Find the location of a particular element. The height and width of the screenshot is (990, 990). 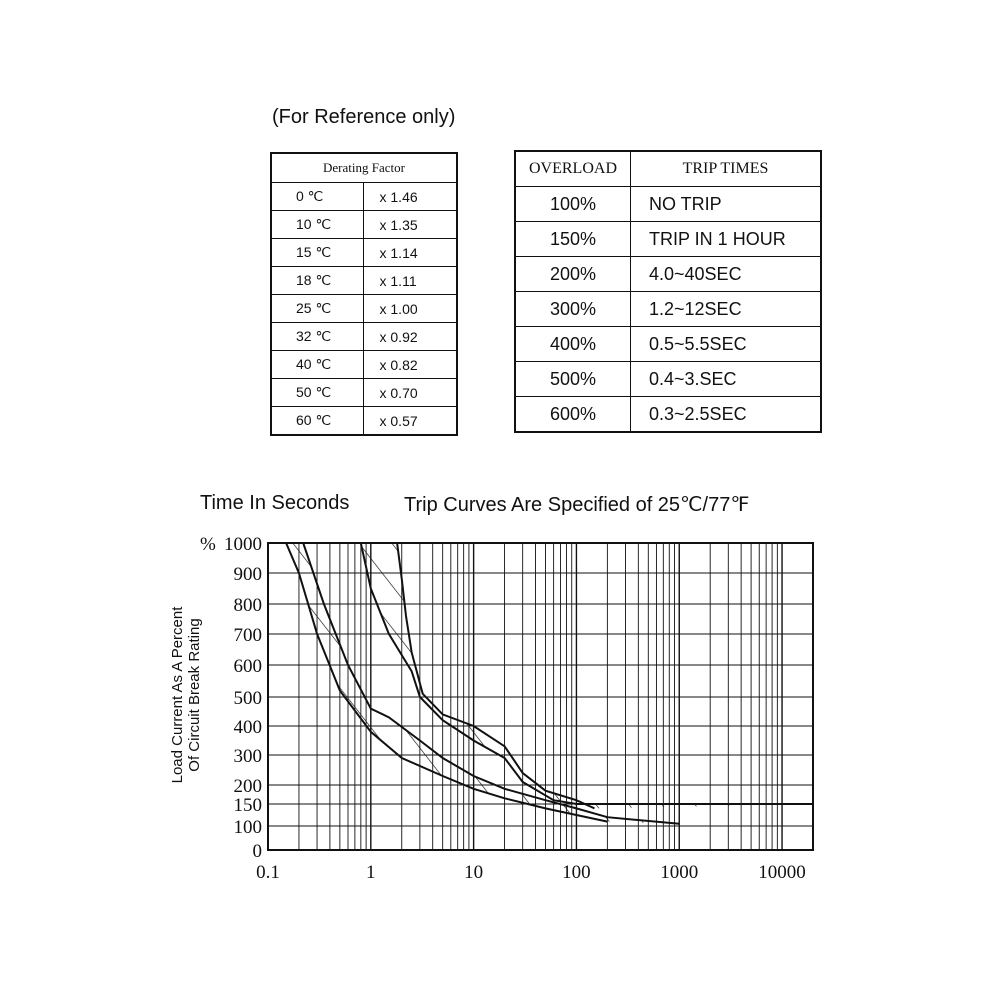

table-row: 40 ℃ x 0.82 is located at coordinates (364, 364).